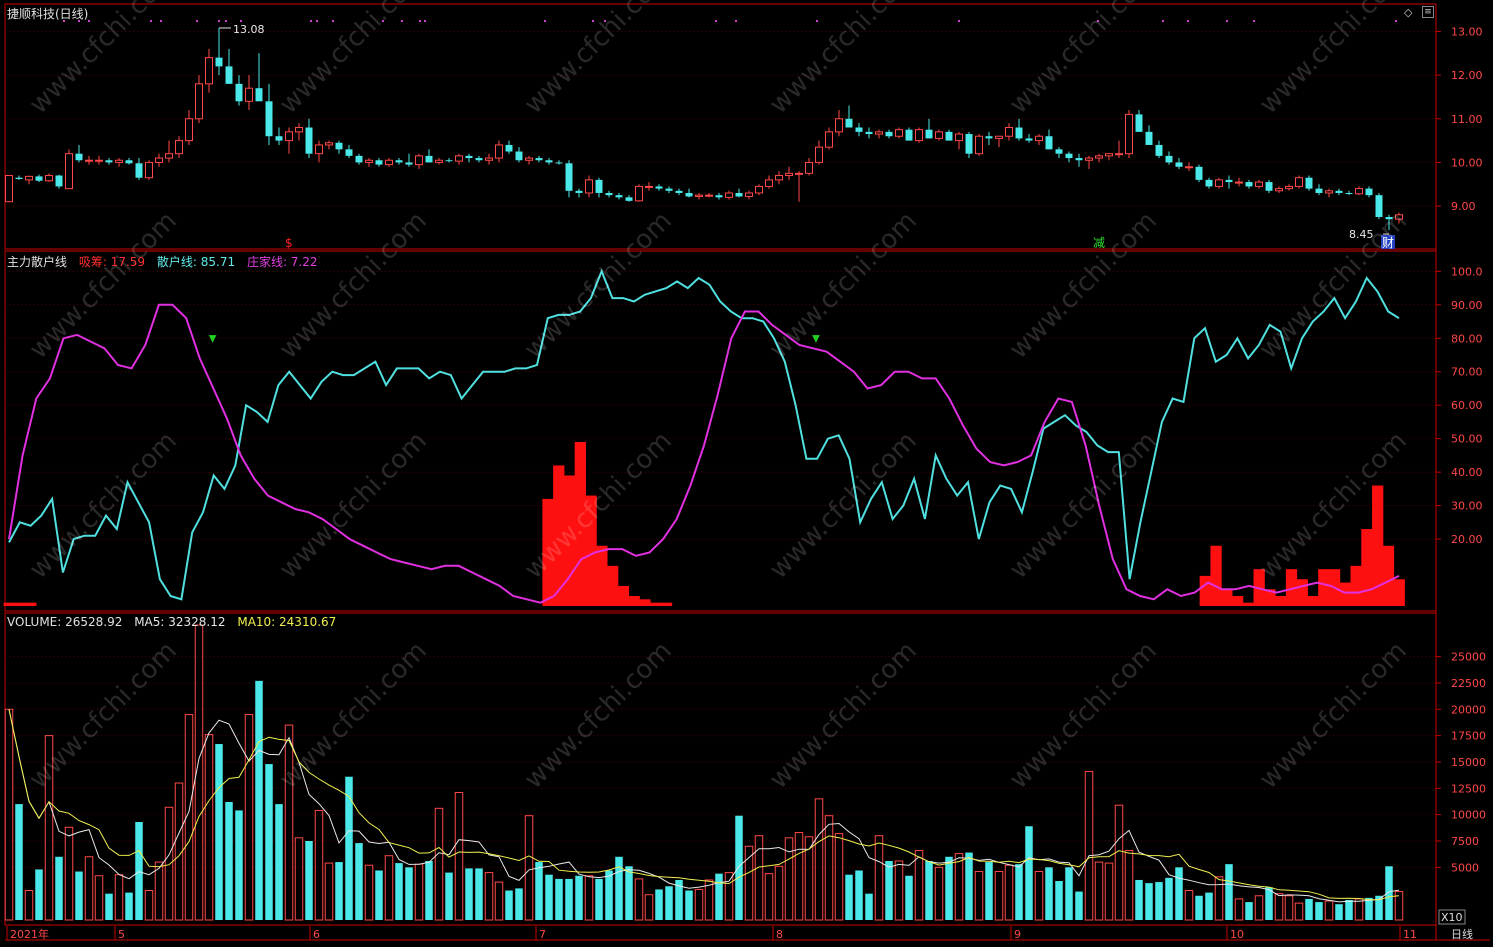 This screenshot has width=1493, height=947. I want to click on indicator-tick-label-6: 40.00, so click(1467, 472).